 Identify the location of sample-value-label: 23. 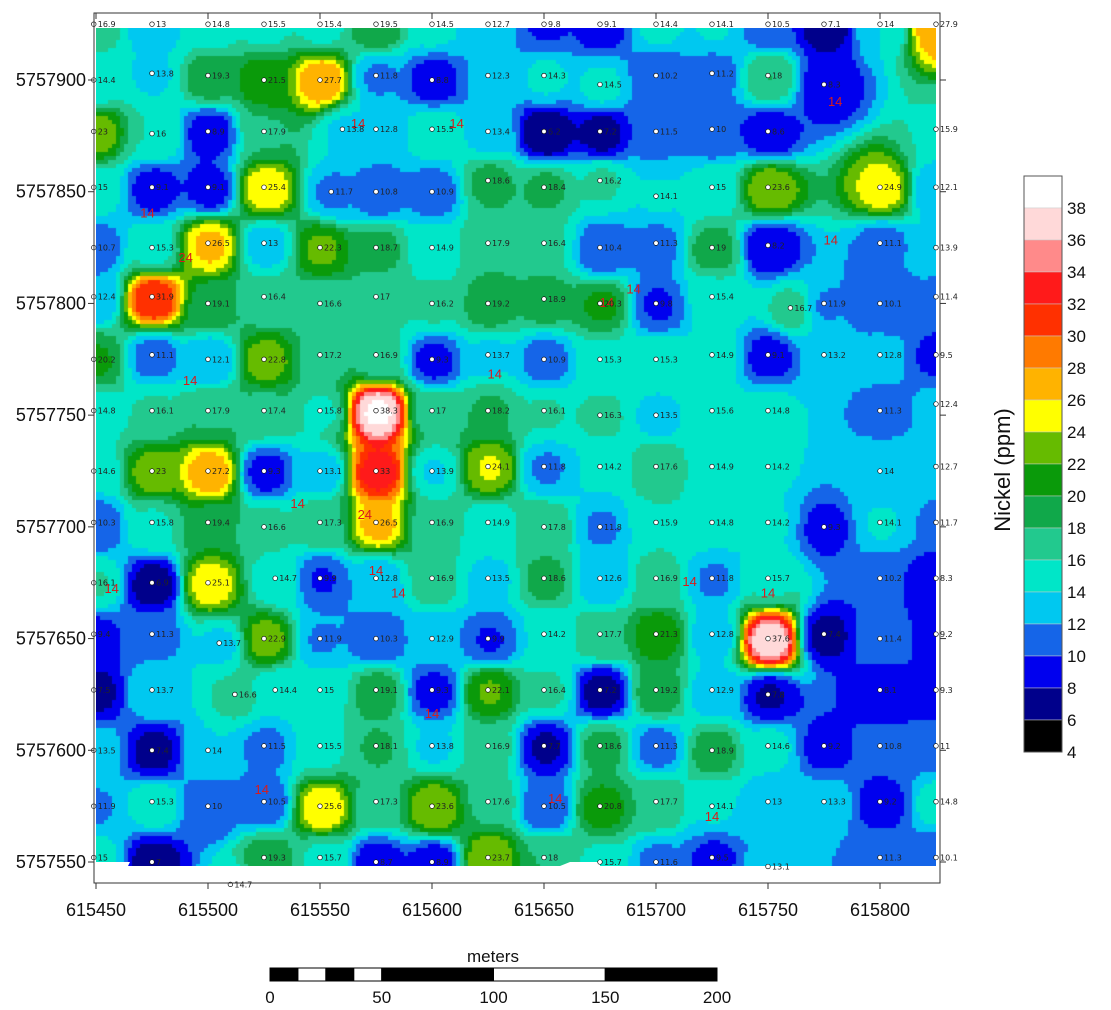
(161, 471).